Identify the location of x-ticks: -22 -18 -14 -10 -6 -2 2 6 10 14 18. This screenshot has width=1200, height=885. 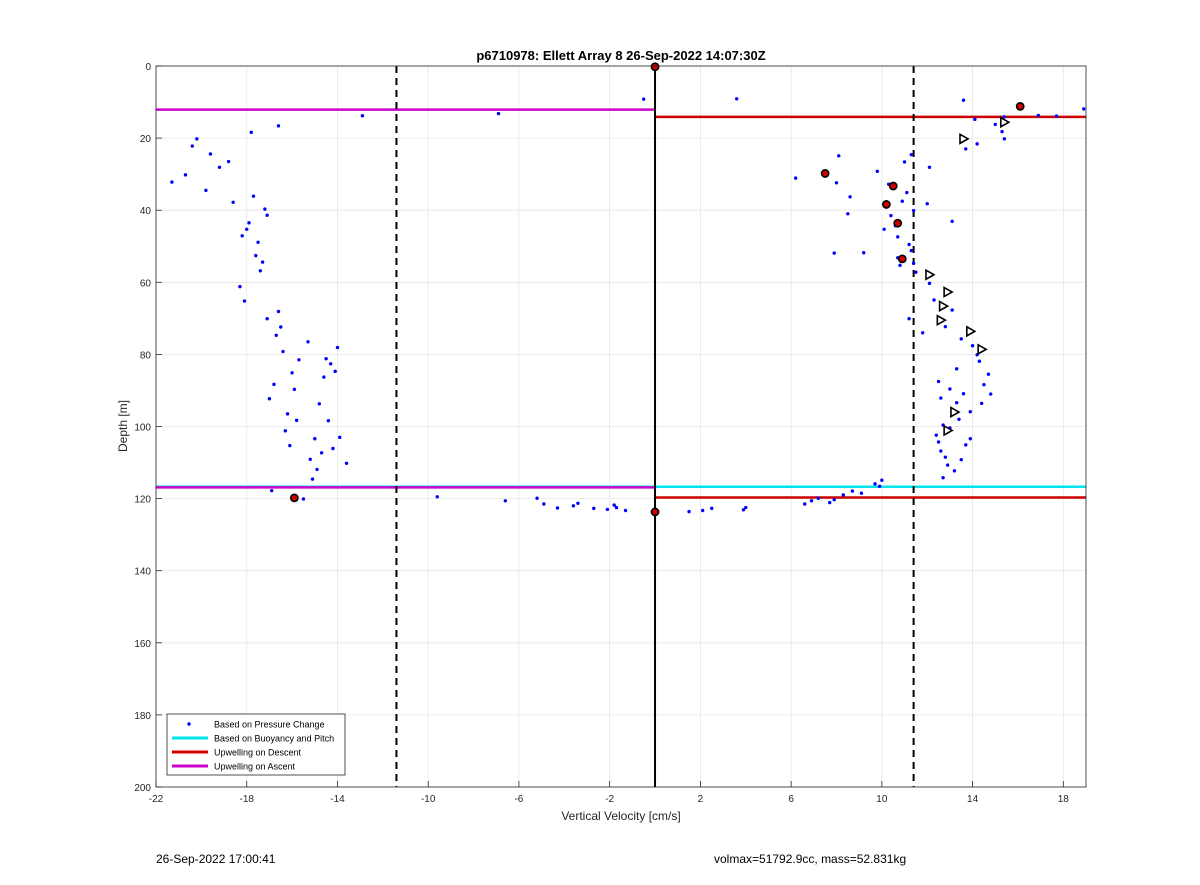
(609, 793).